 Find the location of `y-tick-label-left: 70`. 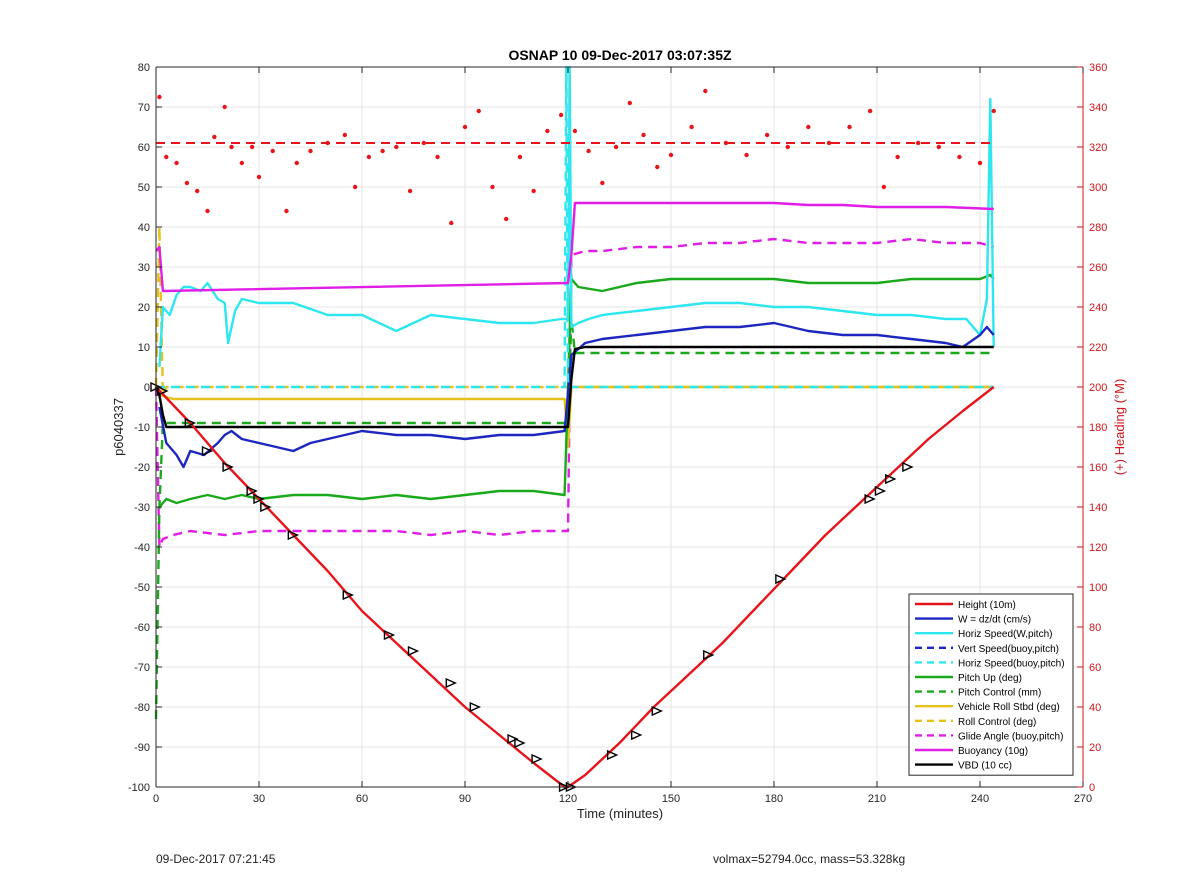

y-tick-label-left: 70 is located at coordinates (144, 108).